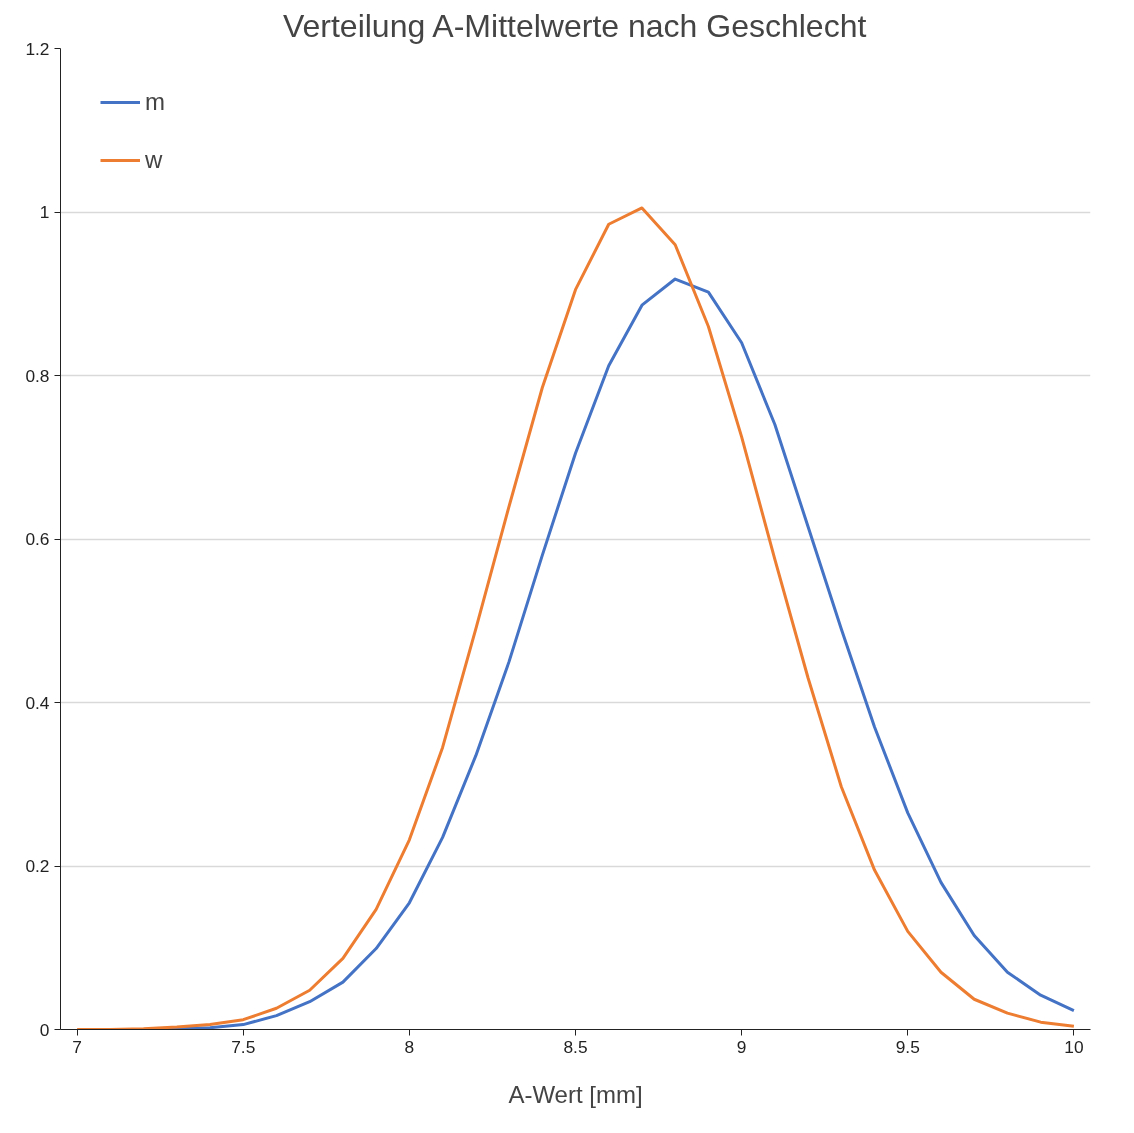 Image resolution: width=1134 pixels, height=1133 pixels. Describe the element at coordinates (574, 25) in the screenshot. I see `chart-title: Verteilung A-Mittelwerte nach Geschlecht` at that location.